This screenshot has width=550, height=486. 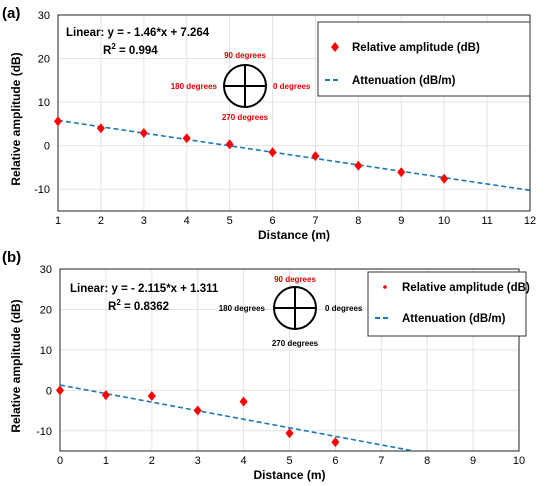 I want to click on legend-marker-diamond, so click(x=335, y=47).